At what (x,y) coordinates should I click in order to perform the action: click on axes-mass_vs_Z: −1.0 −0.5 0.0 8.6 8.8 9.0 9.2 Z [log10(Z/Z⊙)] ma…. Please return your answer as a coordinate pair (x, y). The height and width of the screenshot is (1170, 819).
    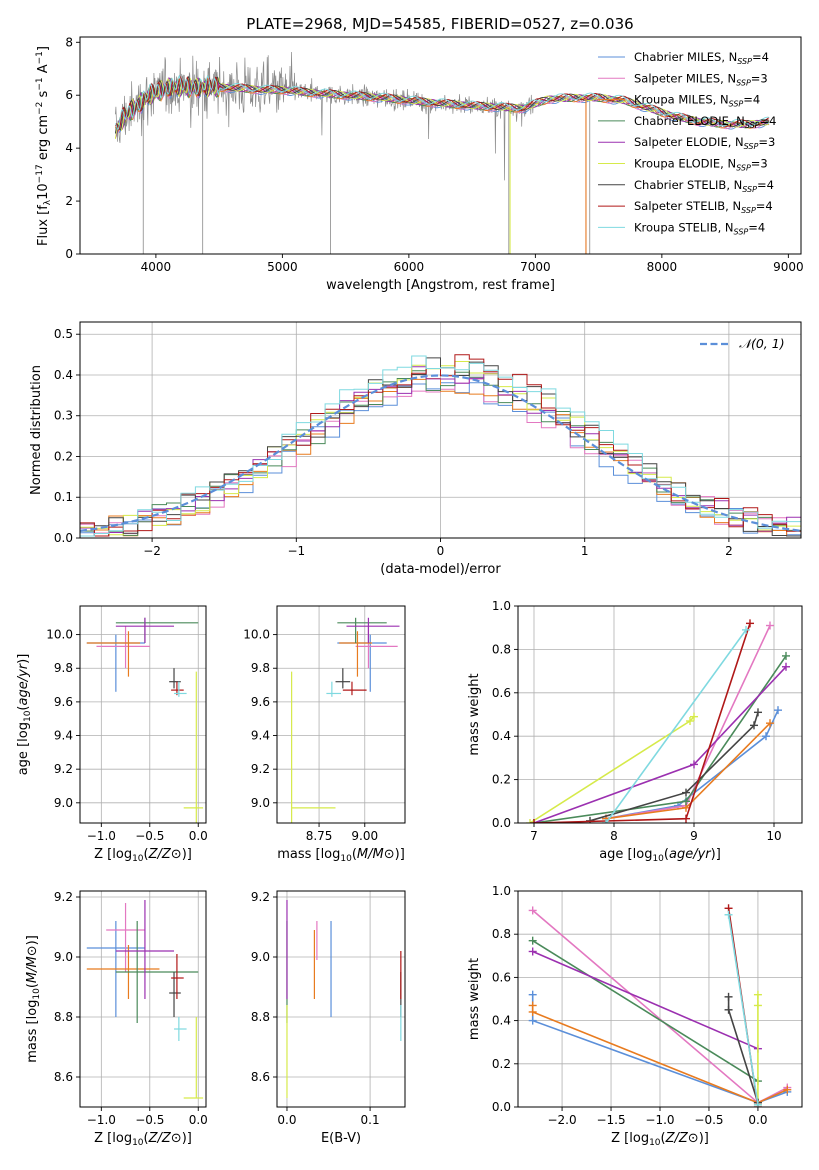
    Looking at the image, I should click on (116, 1019).